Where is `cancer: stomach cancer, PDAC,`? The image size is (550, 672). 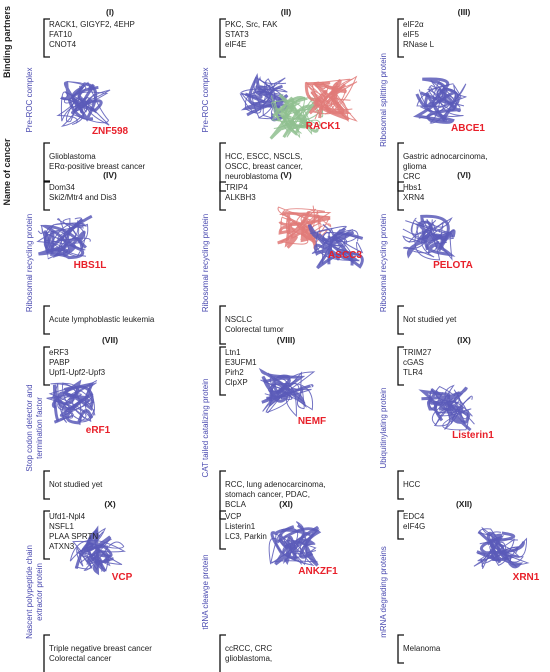 cancer: stomach cancer, PDAC, is located at coordinates (267, 494).